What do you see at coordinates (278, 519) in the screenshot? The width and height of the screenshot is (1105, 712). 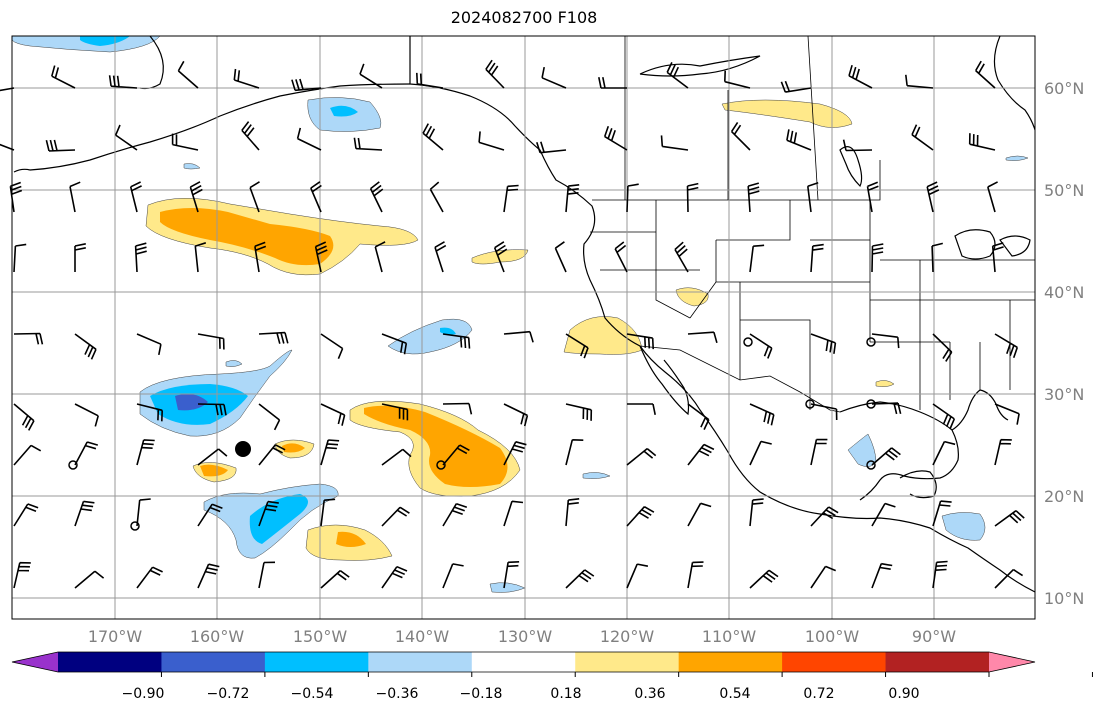 I see `negative-anomaly-core-hawaii-south` at bounding box center [278, 519].